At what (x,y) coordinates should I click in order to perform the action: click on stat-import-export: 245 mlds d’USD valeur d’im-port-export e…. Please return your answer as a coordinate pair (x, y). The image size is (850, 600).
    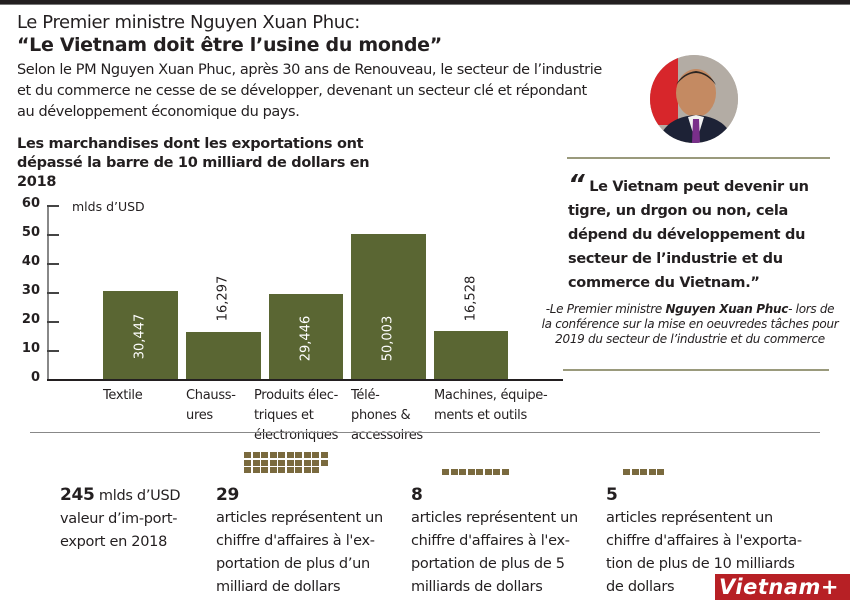
    Looking at the image, I should click on (125, 519).